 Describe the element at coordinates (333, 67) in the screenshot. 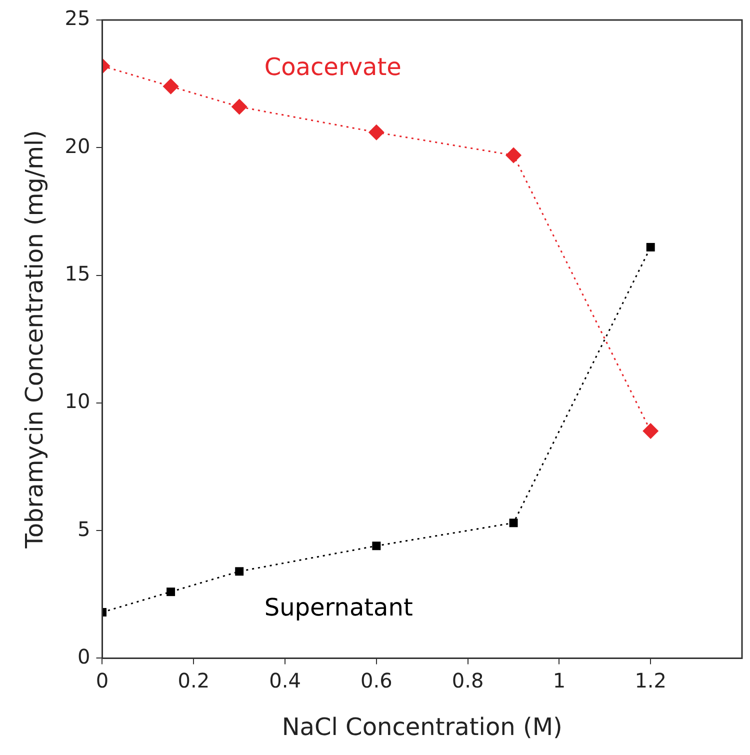

I see `series-label: Coacervate` at that location.